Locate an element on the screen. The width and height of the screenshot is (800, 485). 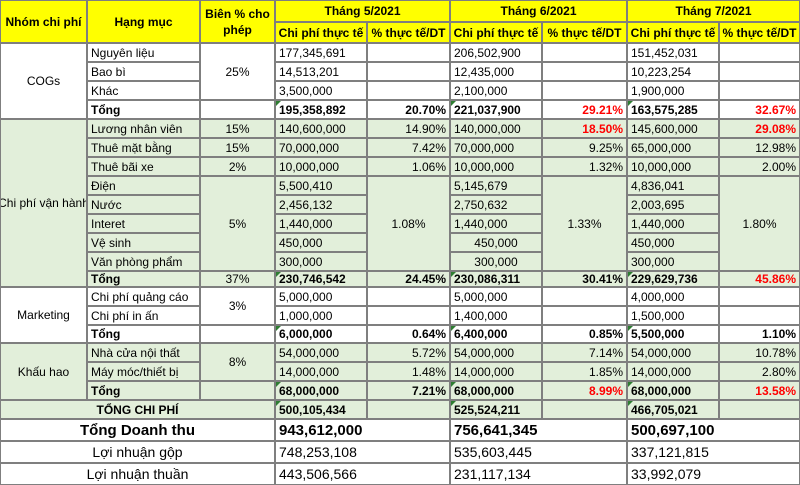
cell-ops-m7-3: 4,836,041 is located at coordinates (673, 185).